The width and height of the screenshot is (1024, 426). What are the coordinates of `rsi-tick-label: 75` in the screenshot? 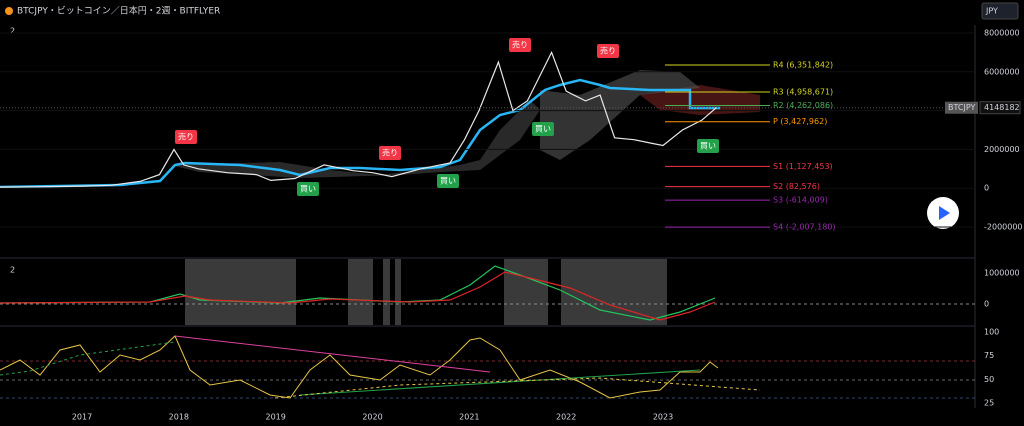 It's located at (989, 355).